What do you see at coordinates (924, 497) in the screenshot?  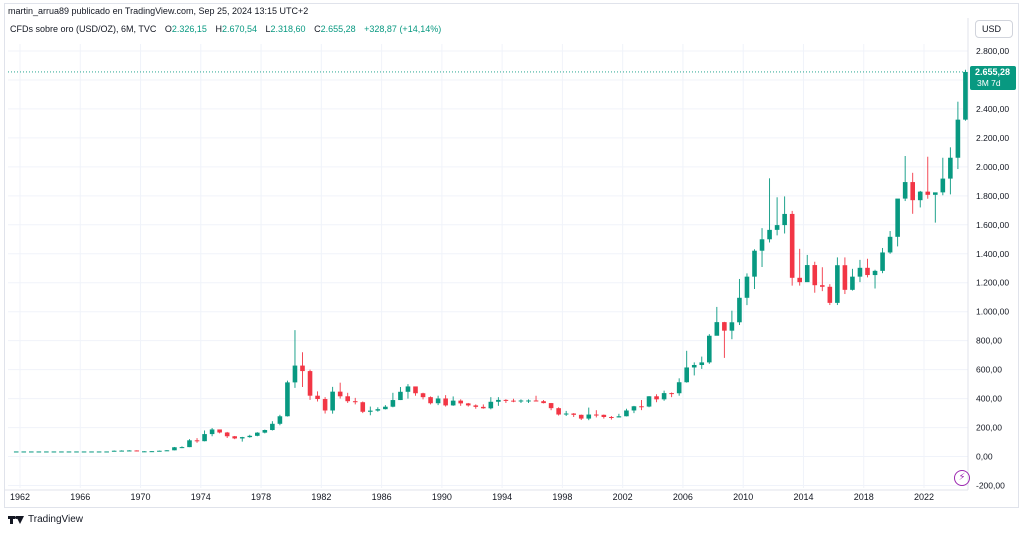 I see `time-tick-label: 2022` at bounding box center [924, 497].